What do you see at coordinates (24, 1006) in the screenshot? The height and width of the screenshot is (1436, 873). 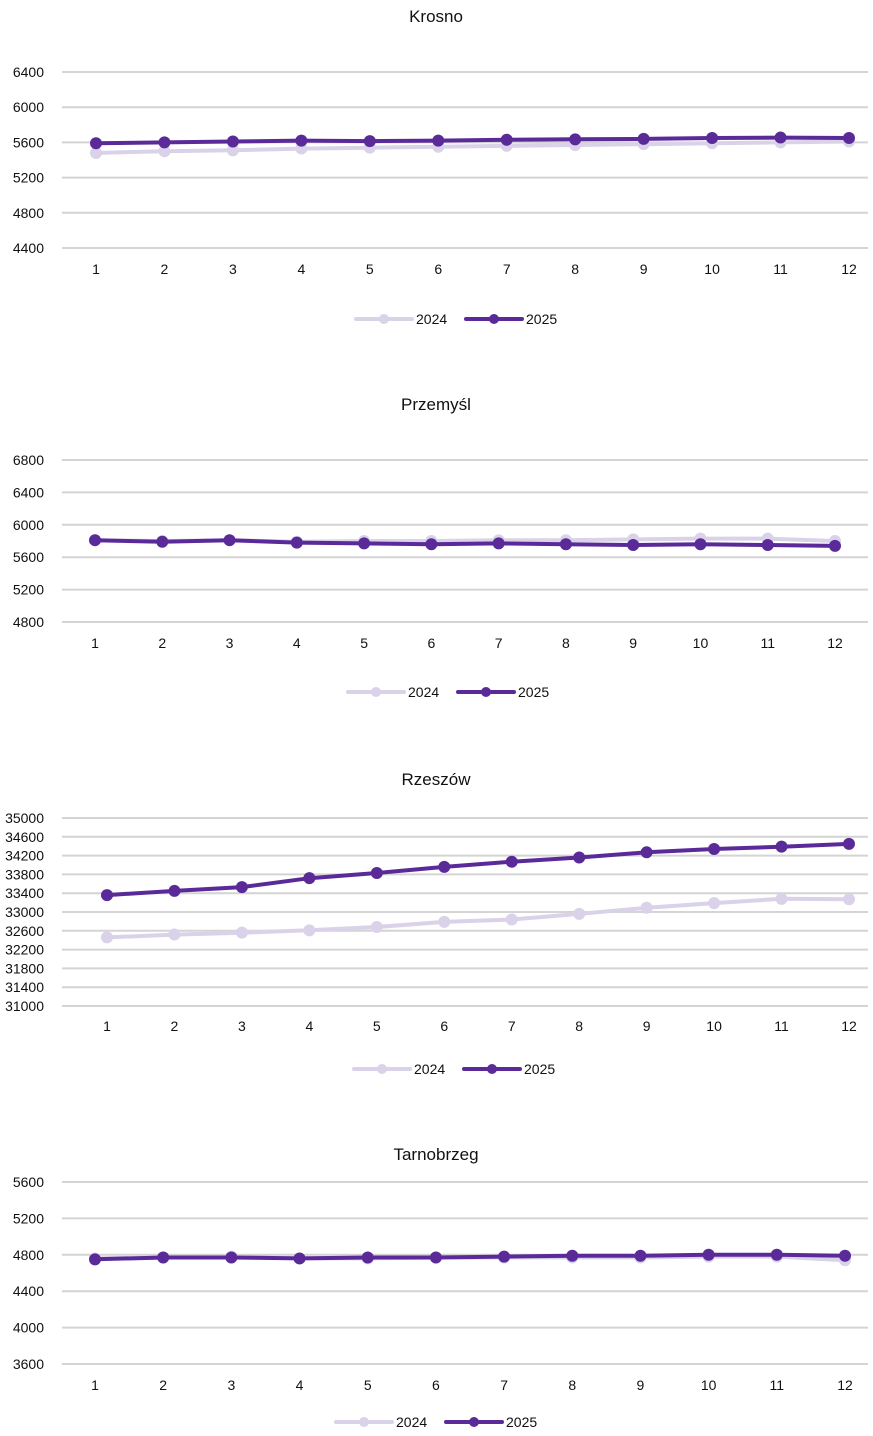 I see `y-tick-label: 31000` at bounding box center [24, 1006].